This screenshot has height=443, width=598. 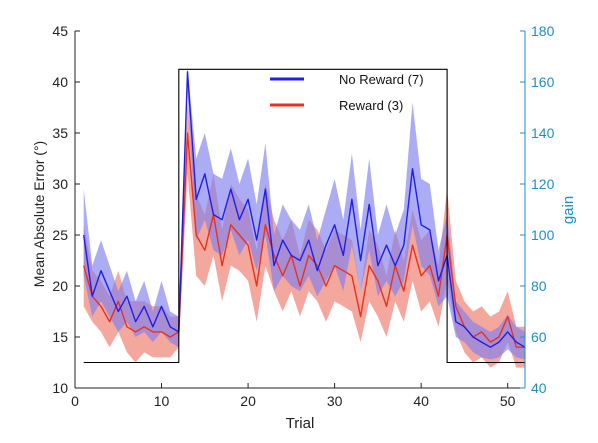 I want to click on y-axis-label-right: gain, so click(x=568, y=210).